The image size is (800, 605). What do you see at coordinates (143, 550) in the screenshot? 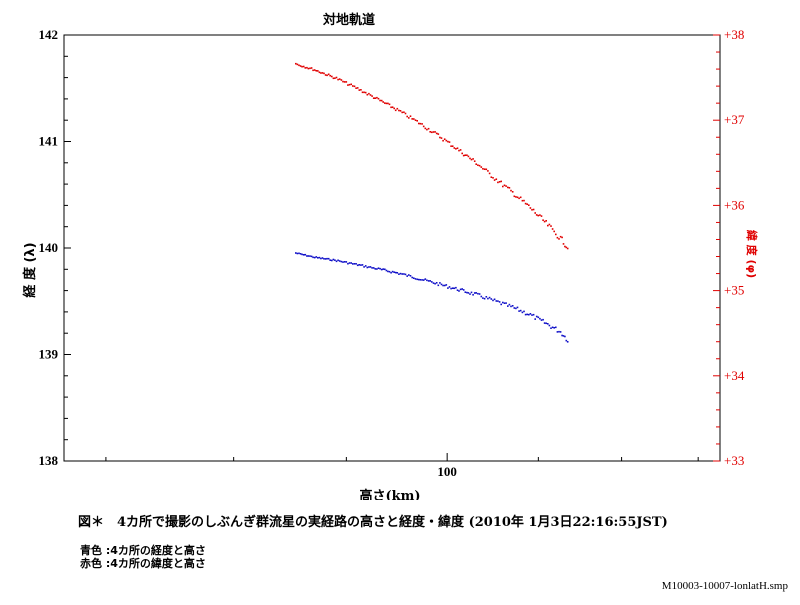
I see `legend-blue: 青色 :4カ所の経度と高さ` at bounding box center [143, 550].